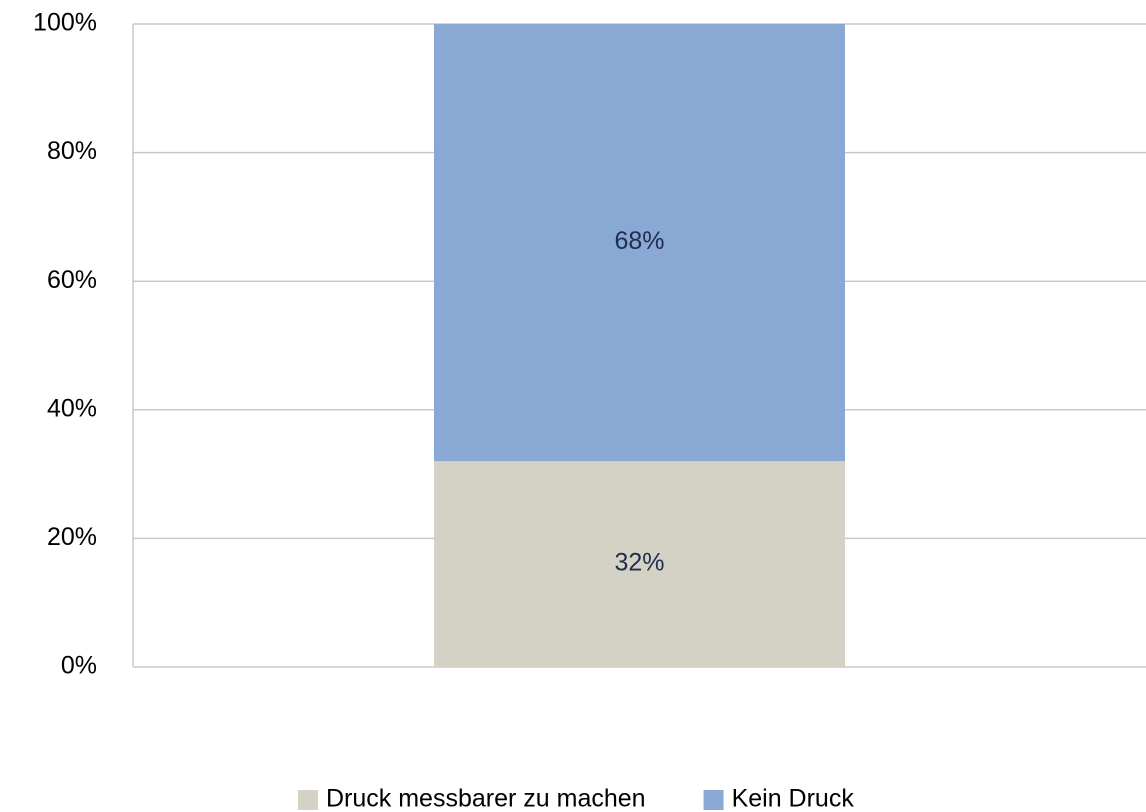 The image size is (1146, 812). I want to click on y-tick-label: 40%, so click(72, 408).